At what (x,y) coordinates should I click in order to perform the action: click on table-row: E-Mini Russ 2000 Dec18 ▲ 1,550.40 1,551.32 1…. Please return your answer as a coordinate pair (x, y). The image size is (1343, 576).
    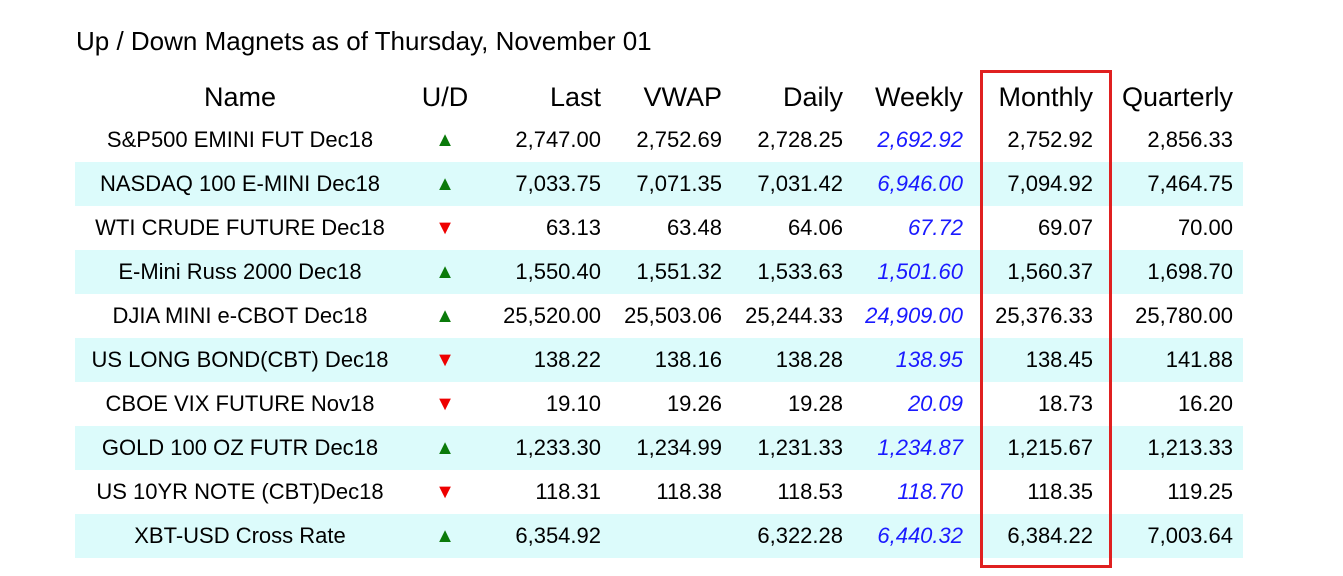
    Looking at the image, I should click on (659, 272).